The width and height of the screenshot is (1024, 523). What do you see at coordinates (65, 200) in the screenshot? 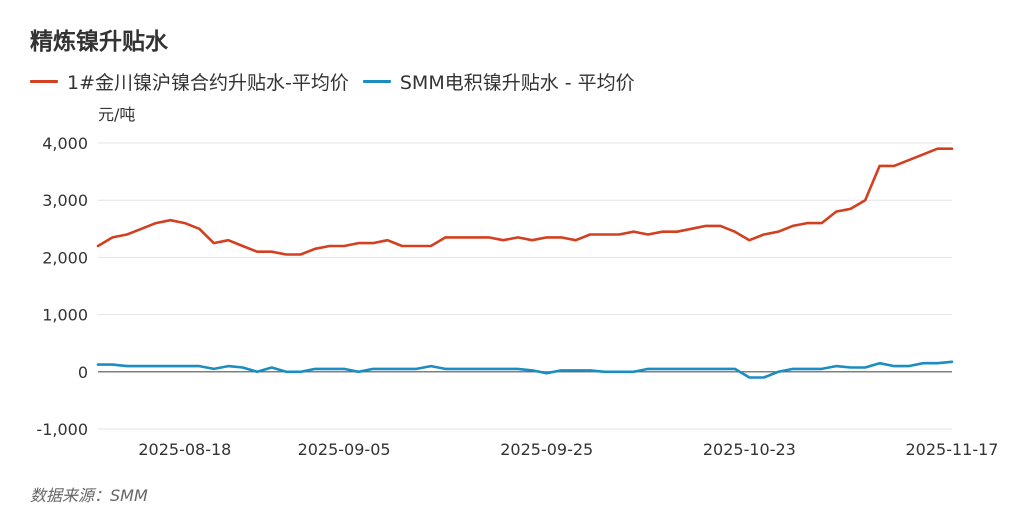
I see `y-tick-label: 3,000` at bounding box center [65, 200].